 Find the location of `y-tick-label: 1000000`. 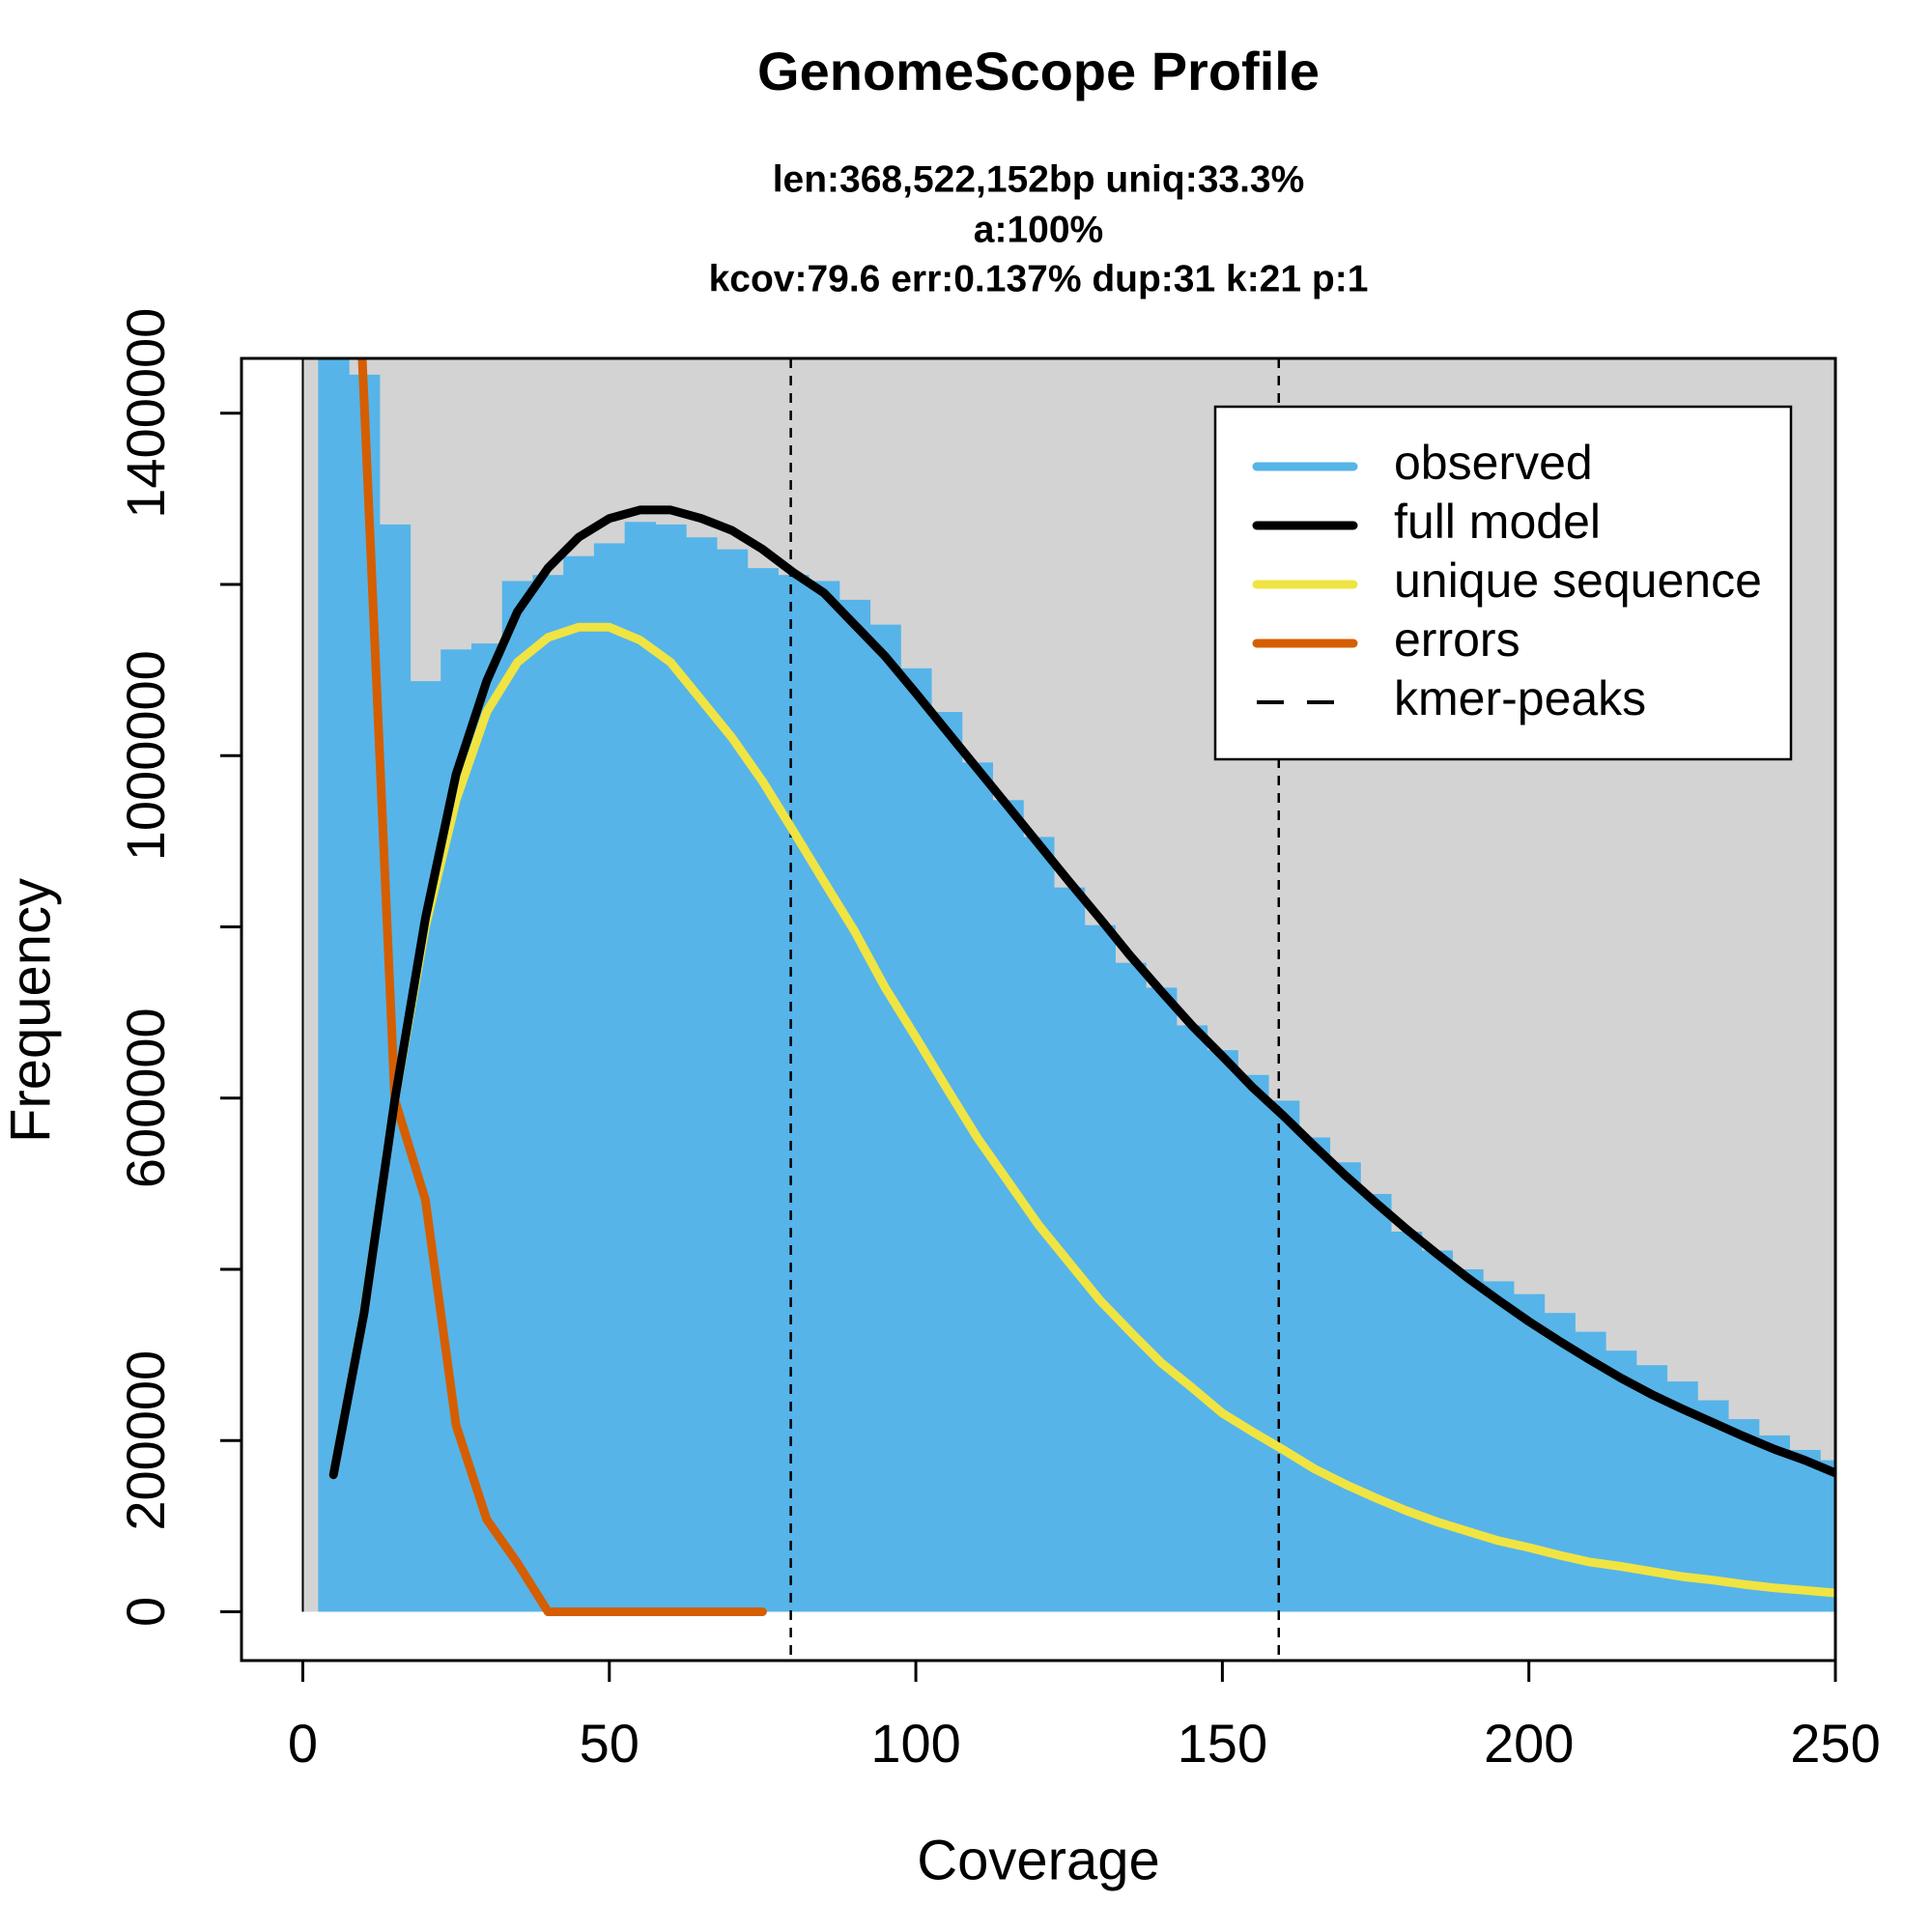

y-tick-label: 1000000 is located at coordinates (145, 755).